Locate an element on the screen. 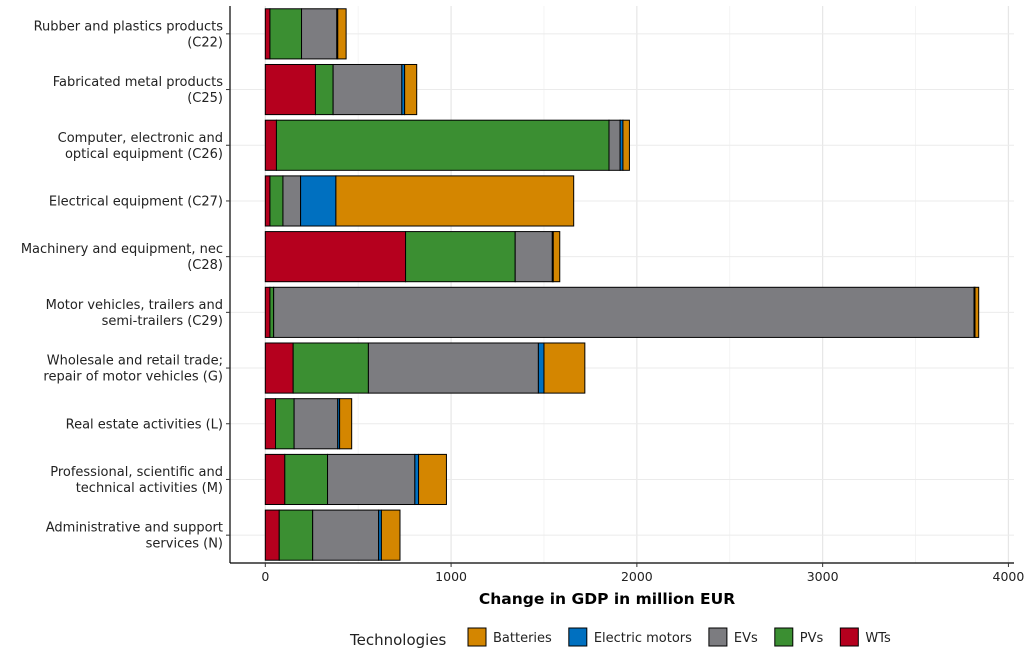 Image resolution: width=1026 pixels, height=652 pixels. x-tick-labels: 0 1000 2000 3000 4000 is located at coordinates (642, 576).